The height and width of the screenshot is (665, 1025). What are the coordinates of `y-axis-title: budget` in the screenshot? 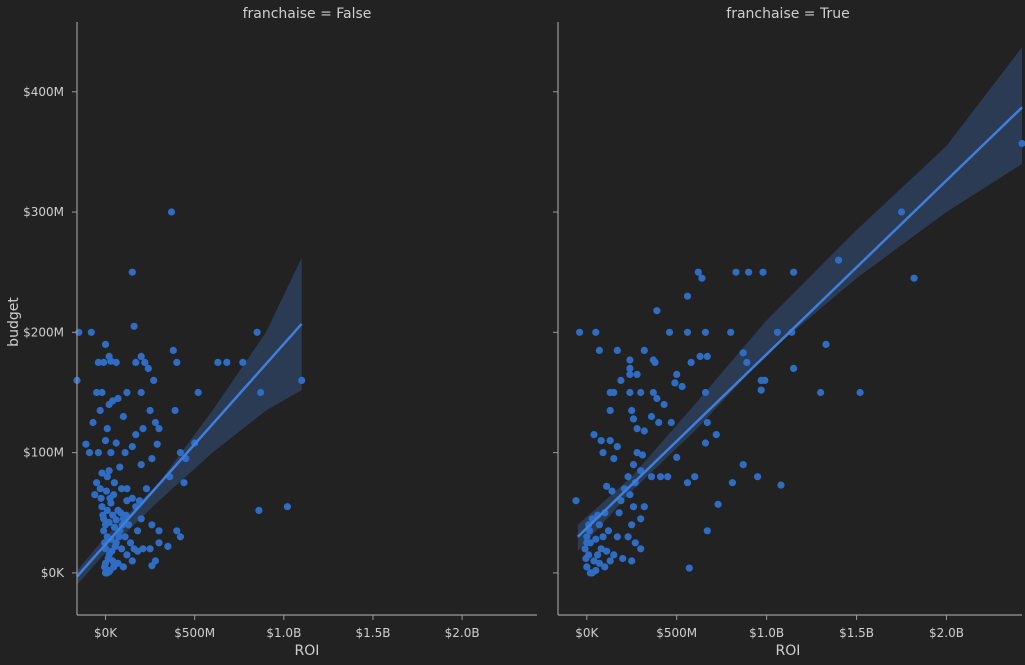 It's located at (14, 322).